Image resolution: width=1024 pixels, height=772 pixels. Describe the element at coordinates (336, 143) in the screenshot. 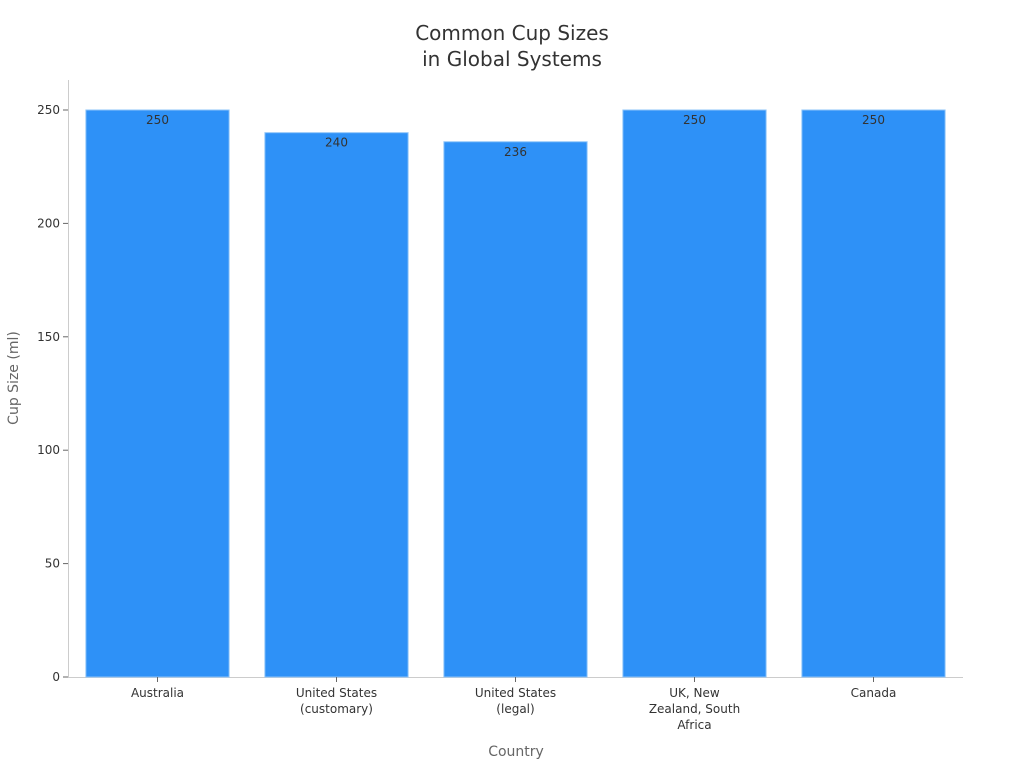

I see `data-label: 240` at that location.